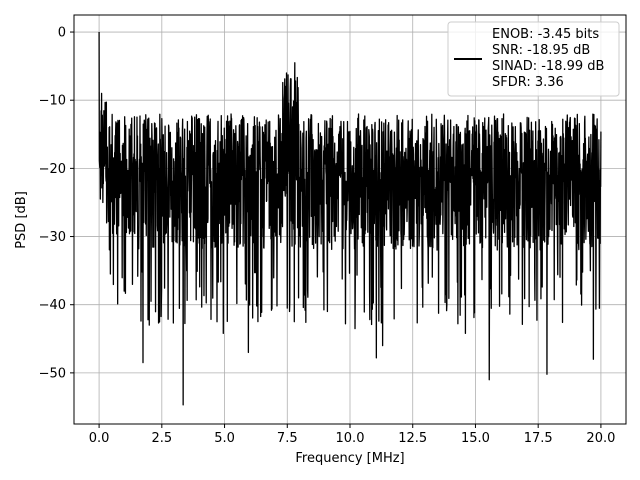 This screenshot has height=480, width=640. What do you see at coordinates (548, 66) in the screenshot?
I see `legend-sinad: SINAD: -18.99 dB` at bounding box center [548, 66].